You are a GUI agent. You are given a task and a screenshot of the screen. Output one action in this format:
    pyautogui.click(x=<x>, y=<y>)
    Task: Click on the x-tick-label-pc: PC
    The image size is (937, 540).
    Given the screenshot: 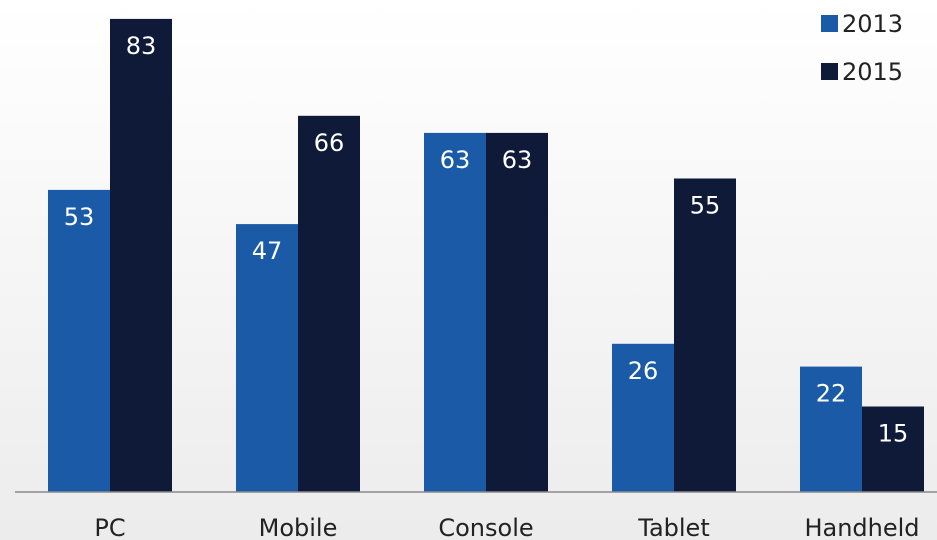 What is the action you would take?
    pyautogui.click(x=109, y=527)
    